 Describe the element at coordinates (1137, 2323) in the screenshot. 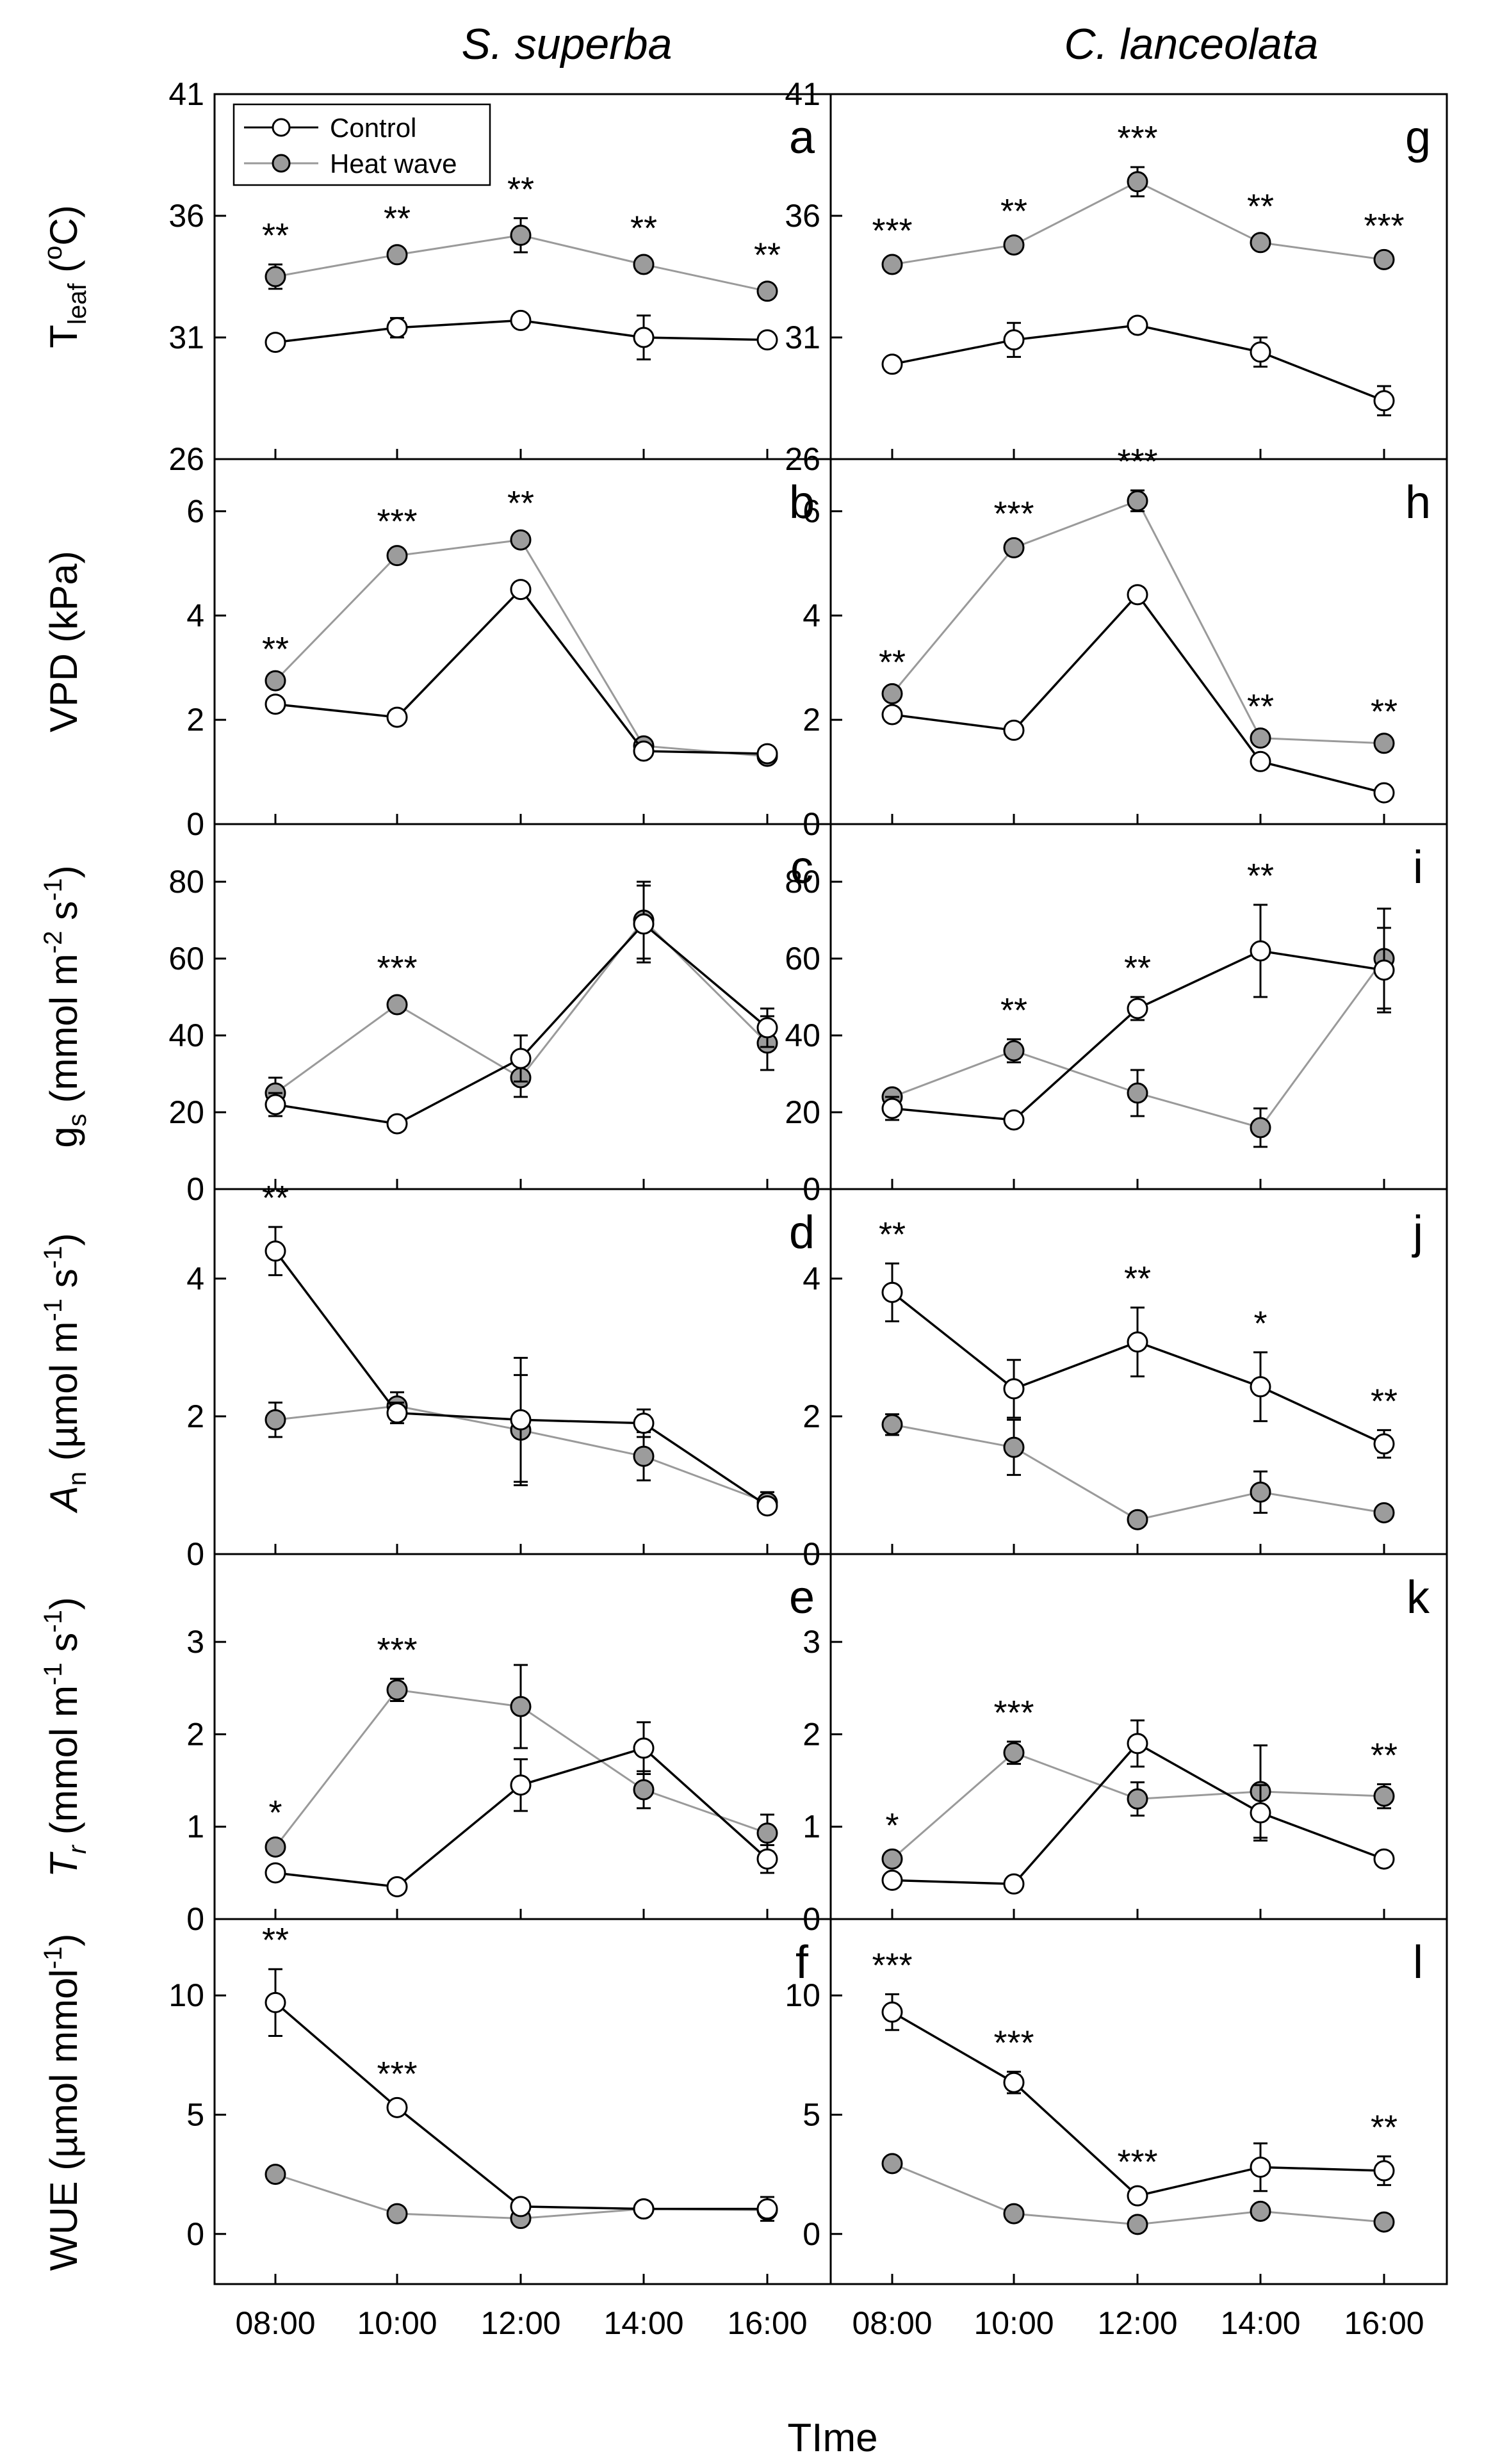

I see `x-tick-label: 12:00` at that location.